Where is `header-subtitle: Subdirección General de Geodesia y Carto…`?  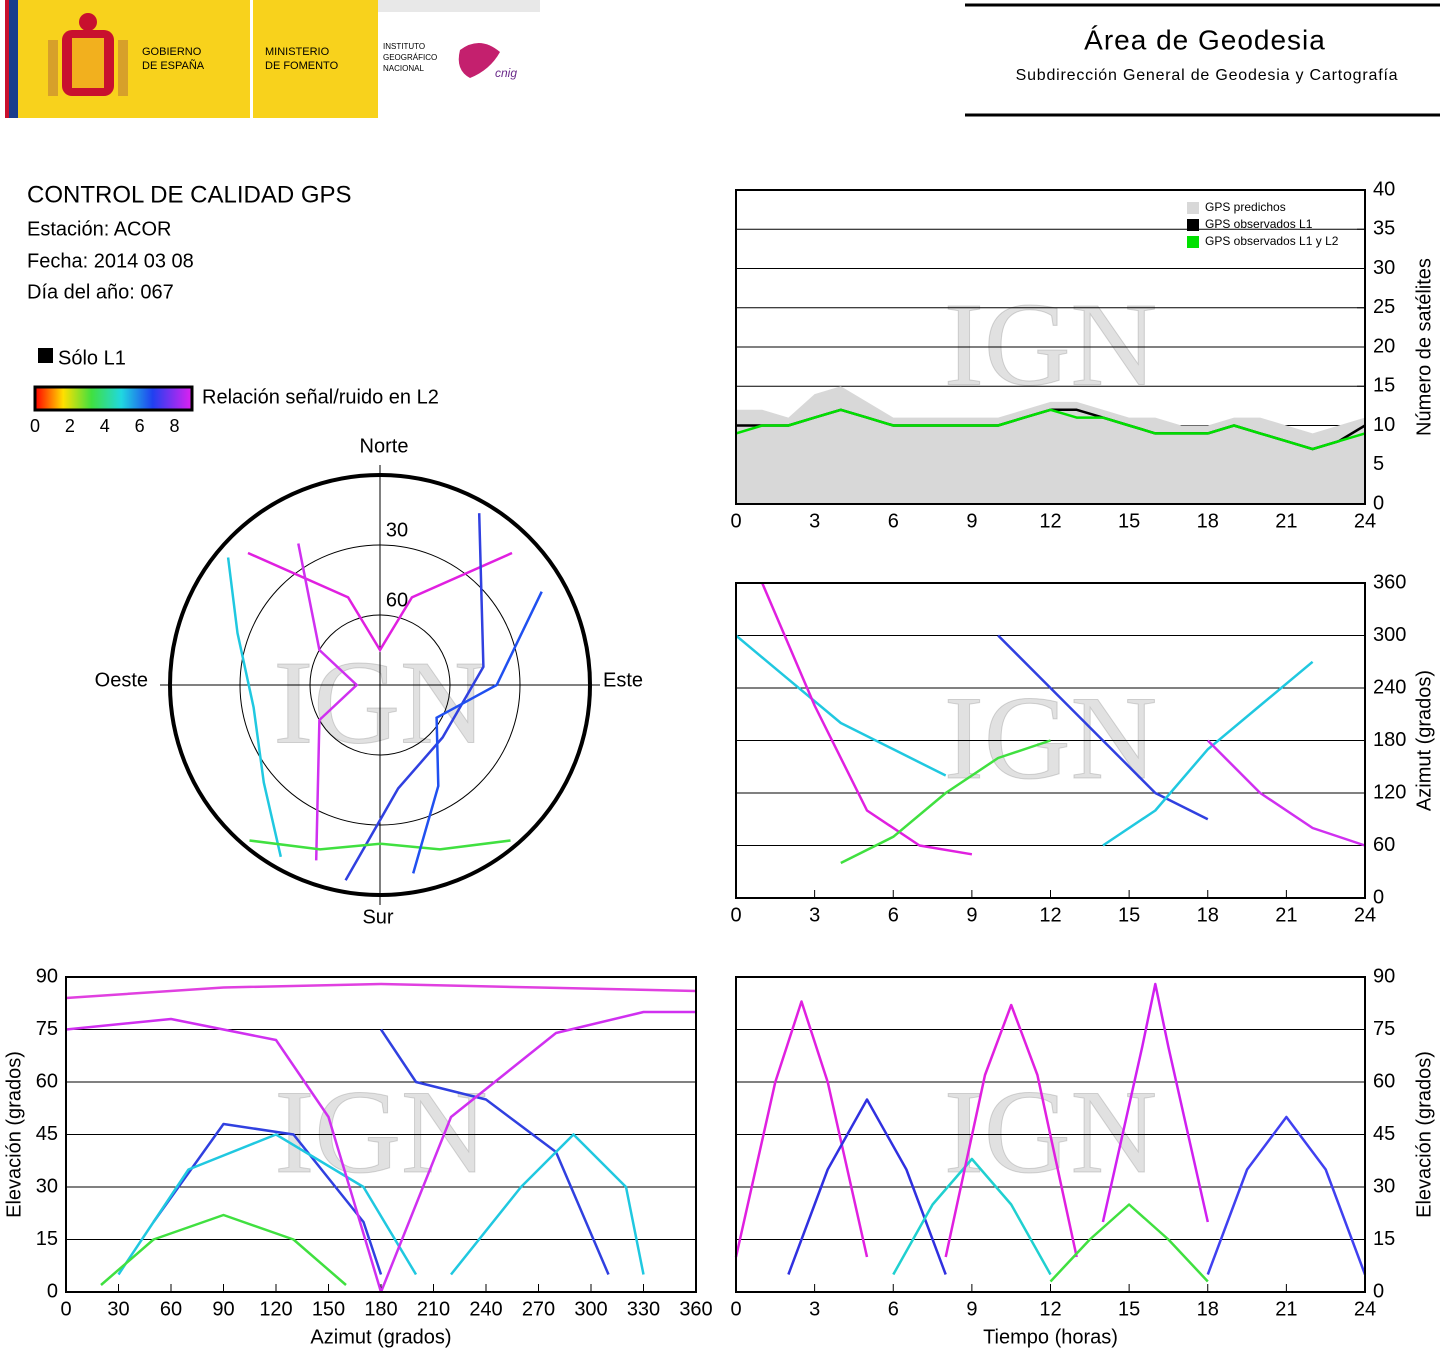
header-subtitle: Subdirección General de Geodesia y Carto… is located at coordinates (1207, 75).